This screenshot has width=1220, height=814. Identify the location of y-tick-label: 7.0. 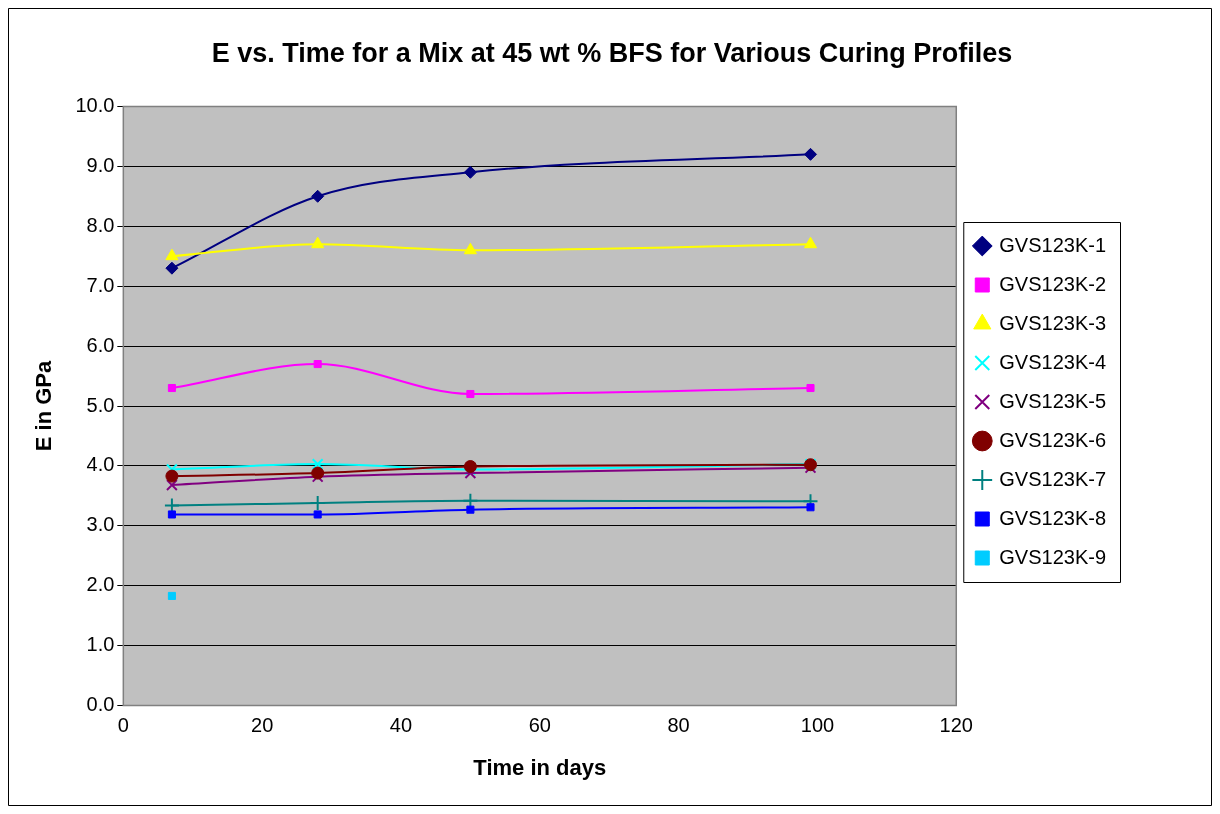
(100, 284).